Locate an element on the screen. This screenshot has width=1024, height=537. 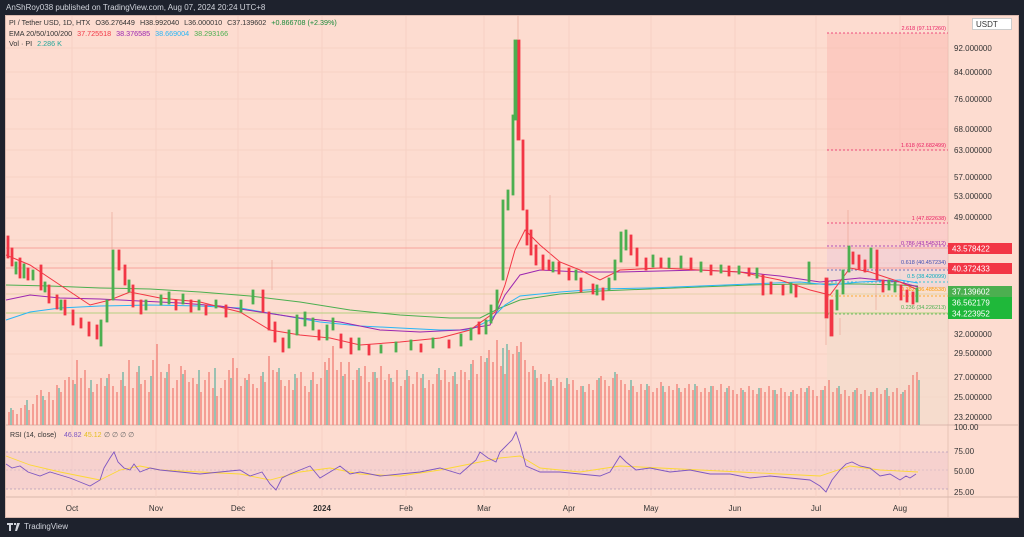
fib-retracement is located at coordinates (887, 228).